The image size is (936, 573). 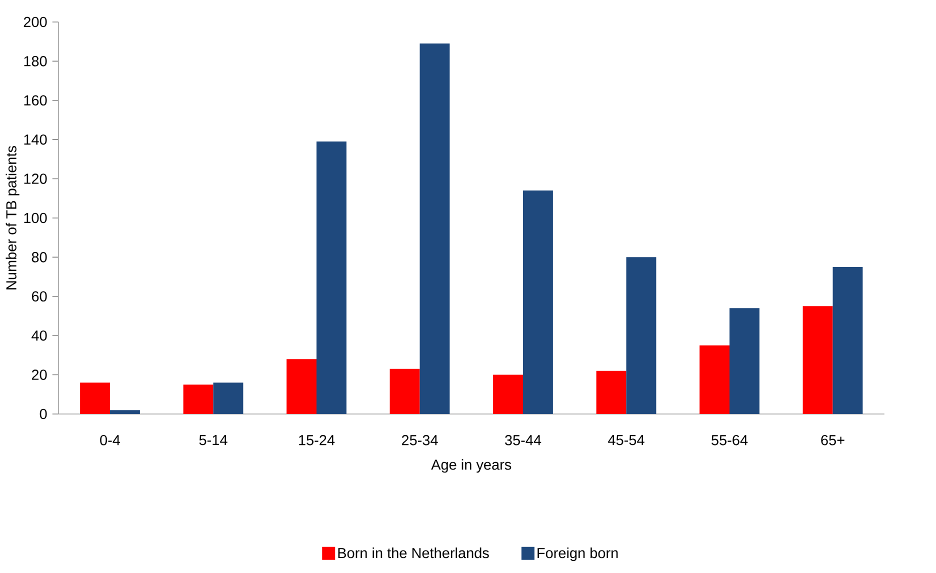 I want to click on x-tick-label: 55-64, so click(x=730, y=440).